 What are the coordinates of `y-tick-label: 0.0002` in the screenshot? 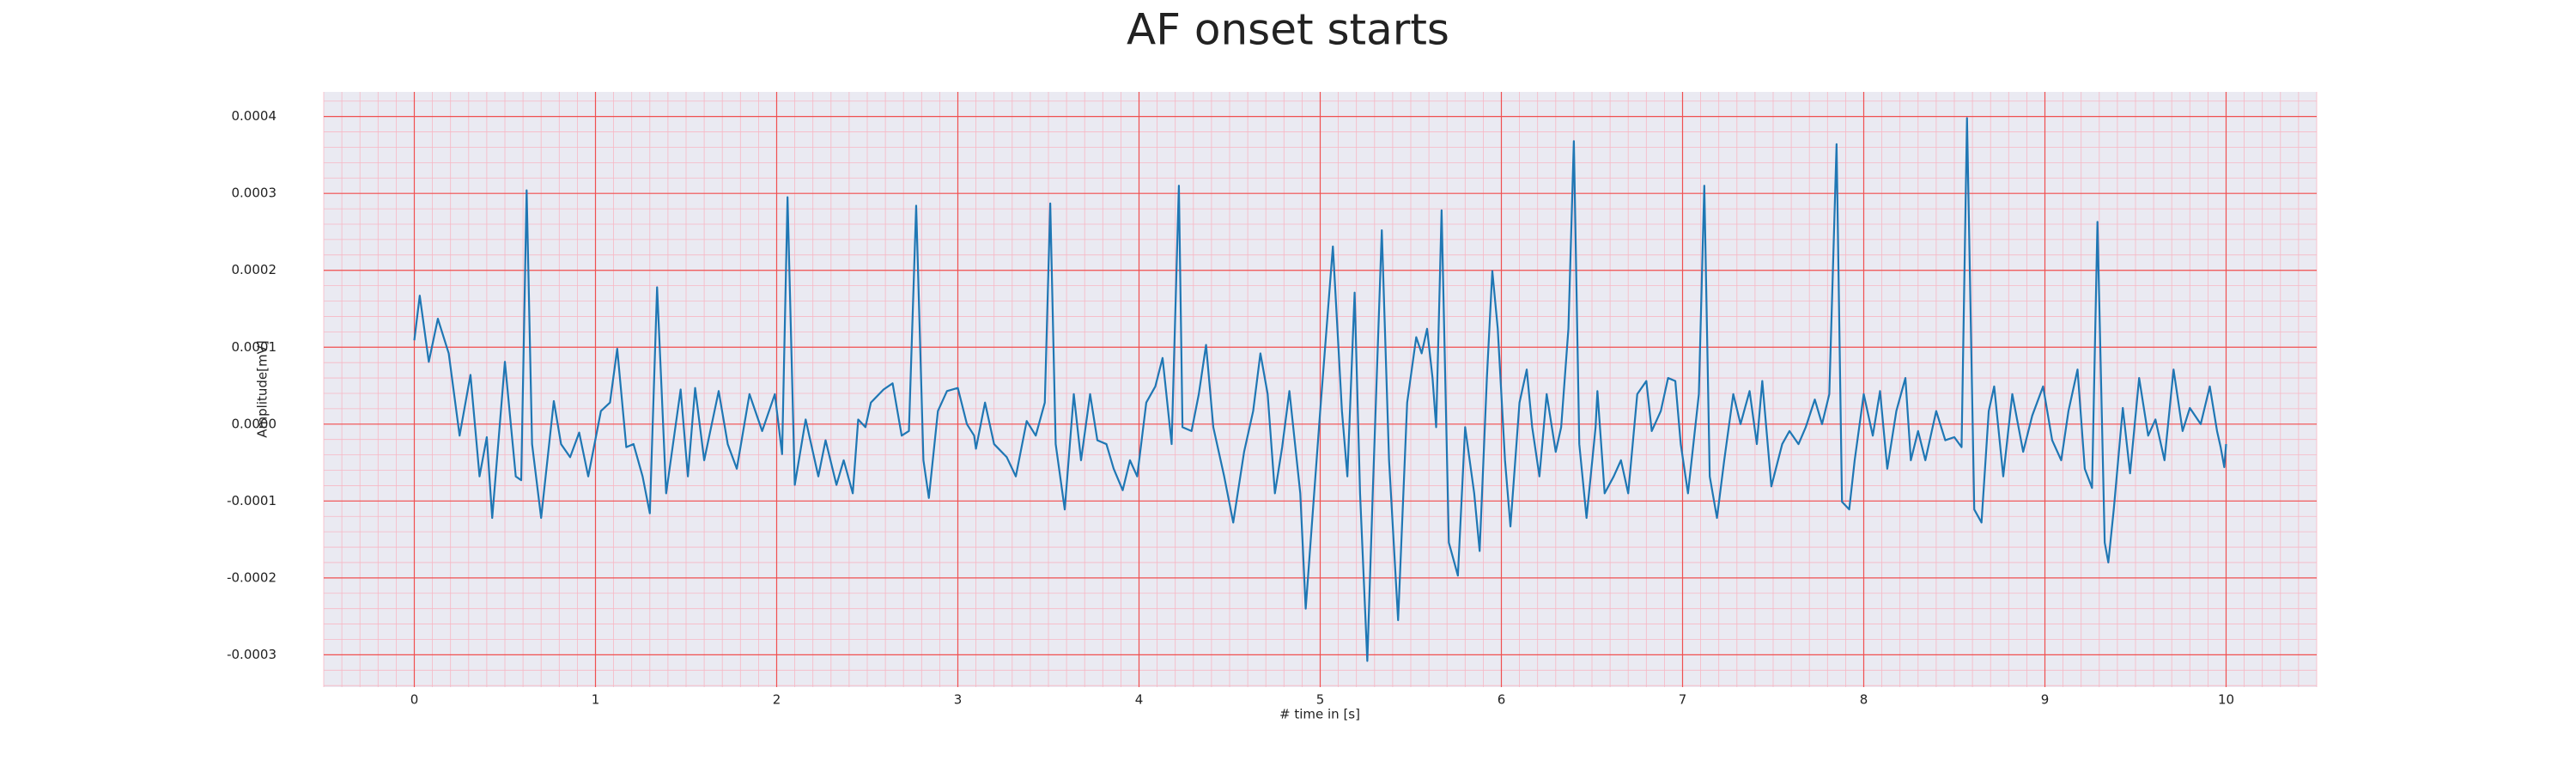 It's located at (254, 269).